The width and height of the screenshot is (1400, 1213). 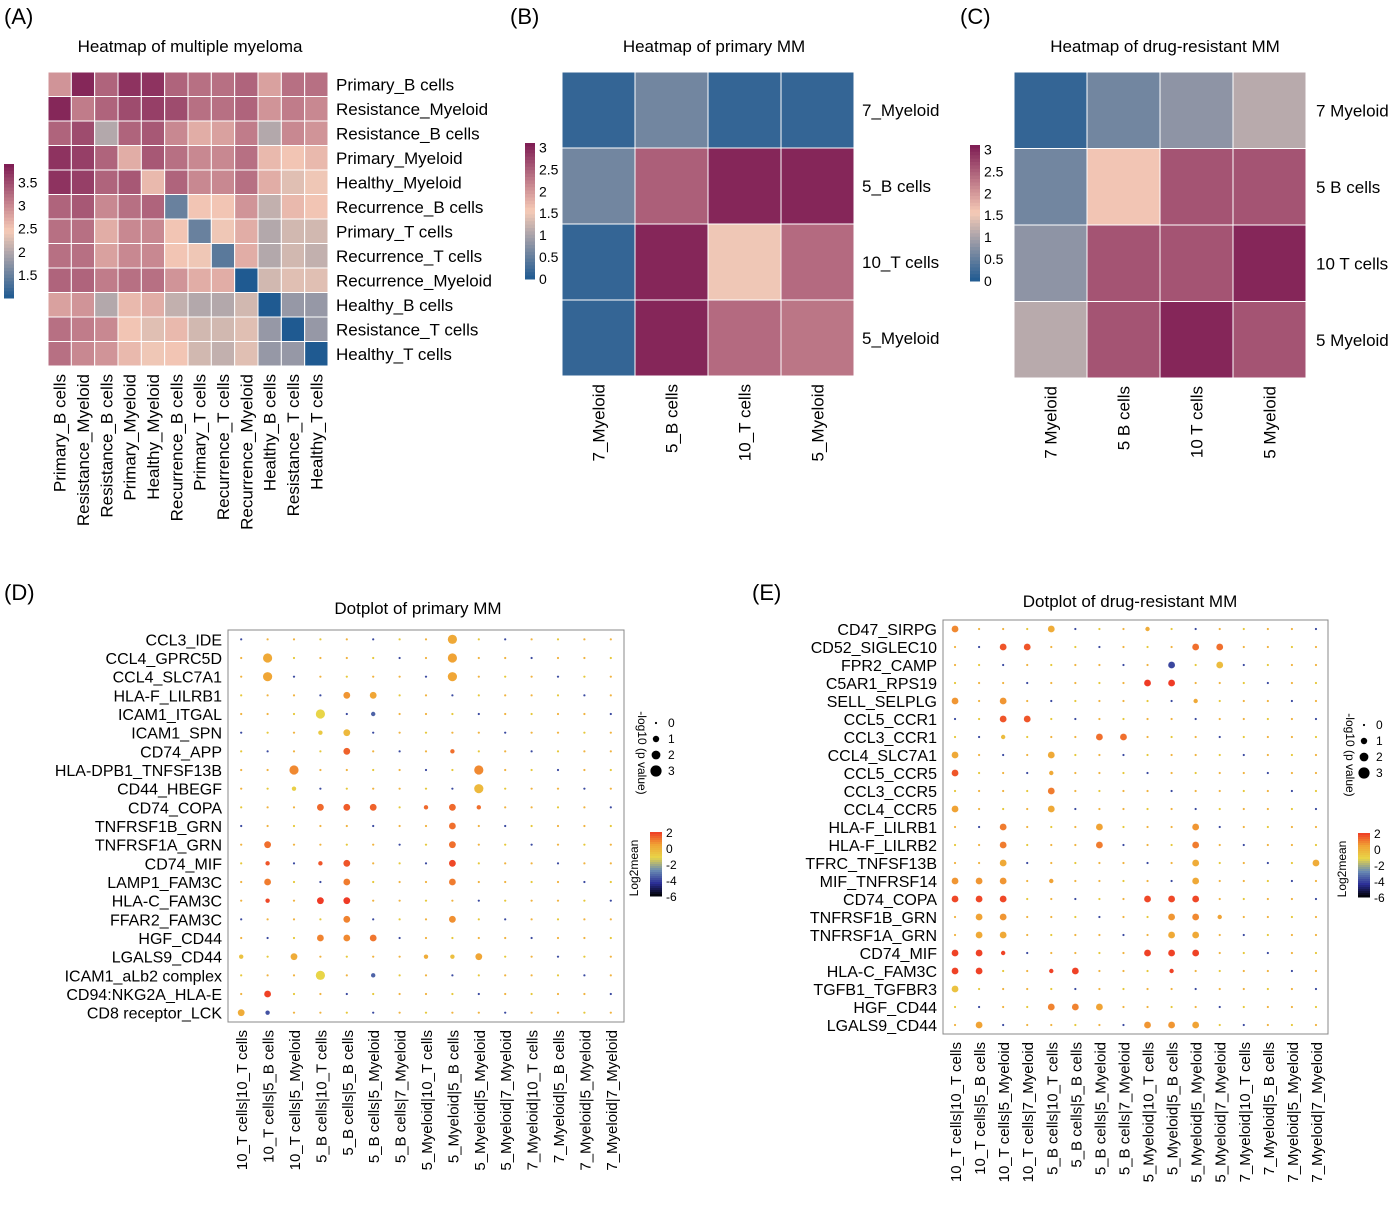 I want to click on column-label: Primary_Myeloid, so click(x=130, y=437).